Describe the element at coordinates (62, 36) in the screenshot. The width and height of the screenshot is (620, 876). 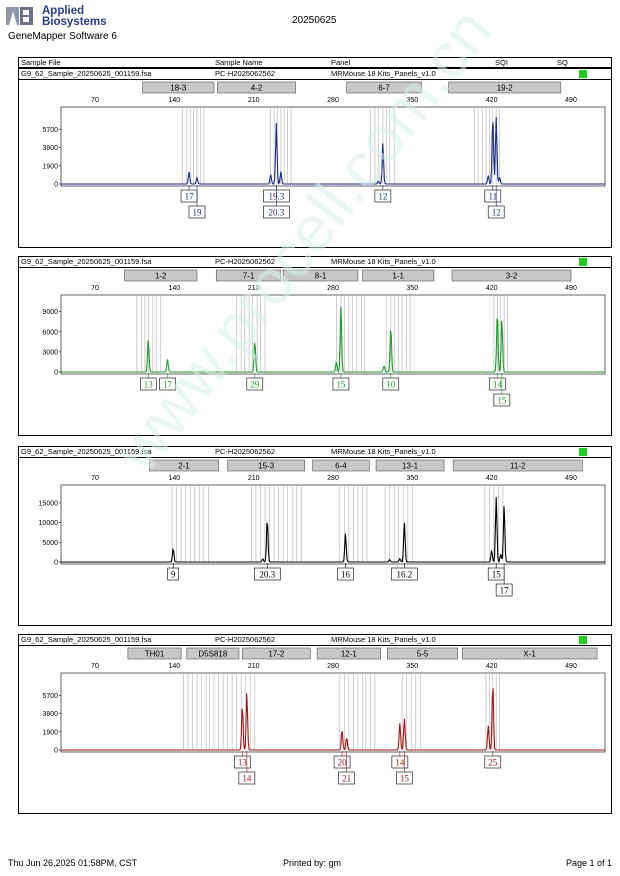
I see `software-name: GeneMapper Software 6` at that location.